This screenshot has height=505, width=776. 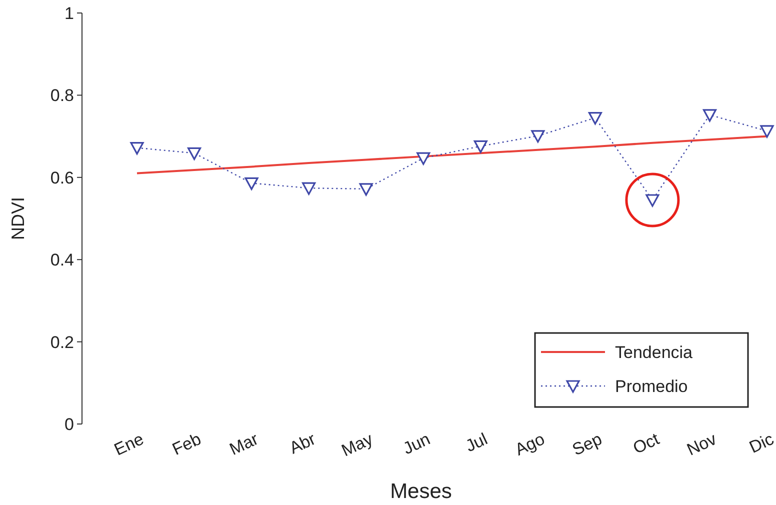 What do you see at coordinates (69, 13) in the screenshot?
I see `y-tick-label: 1` at bounding box center [69, 13].